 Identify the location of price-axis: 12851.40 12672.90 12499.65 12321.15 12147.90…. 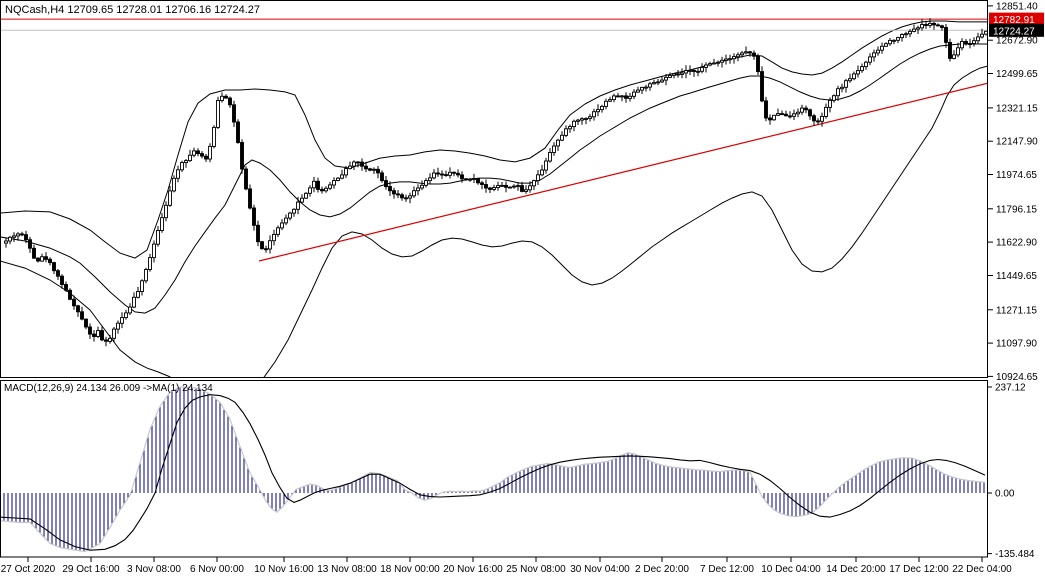
(1016, 280).